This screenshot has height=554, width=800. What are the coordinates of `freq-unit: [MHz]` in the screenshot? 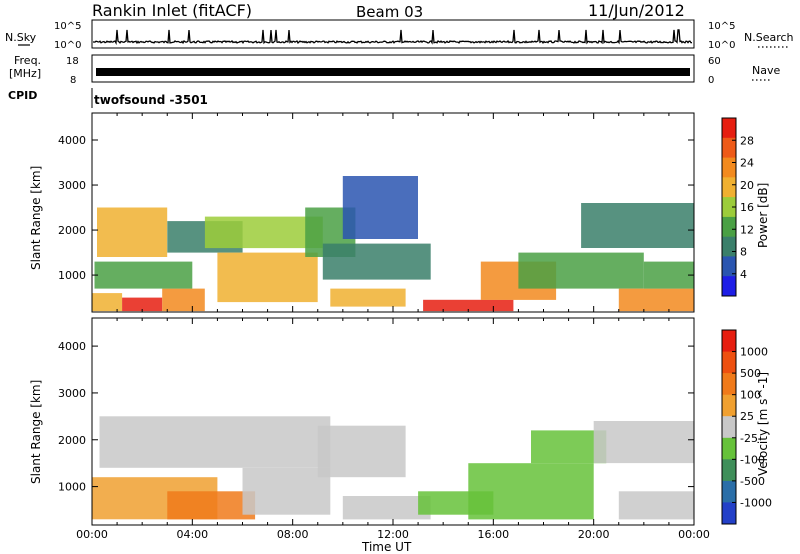 It's located at (25, 73).